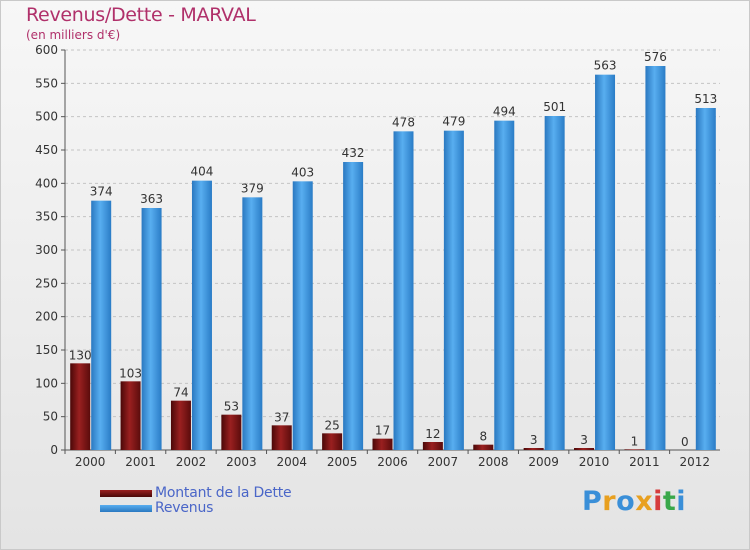 The height and width of the screenshot is (550, 750). Describe the element at coordinates (46, 250) in the screenshot. I see `y-tick-label: 300` at that location.